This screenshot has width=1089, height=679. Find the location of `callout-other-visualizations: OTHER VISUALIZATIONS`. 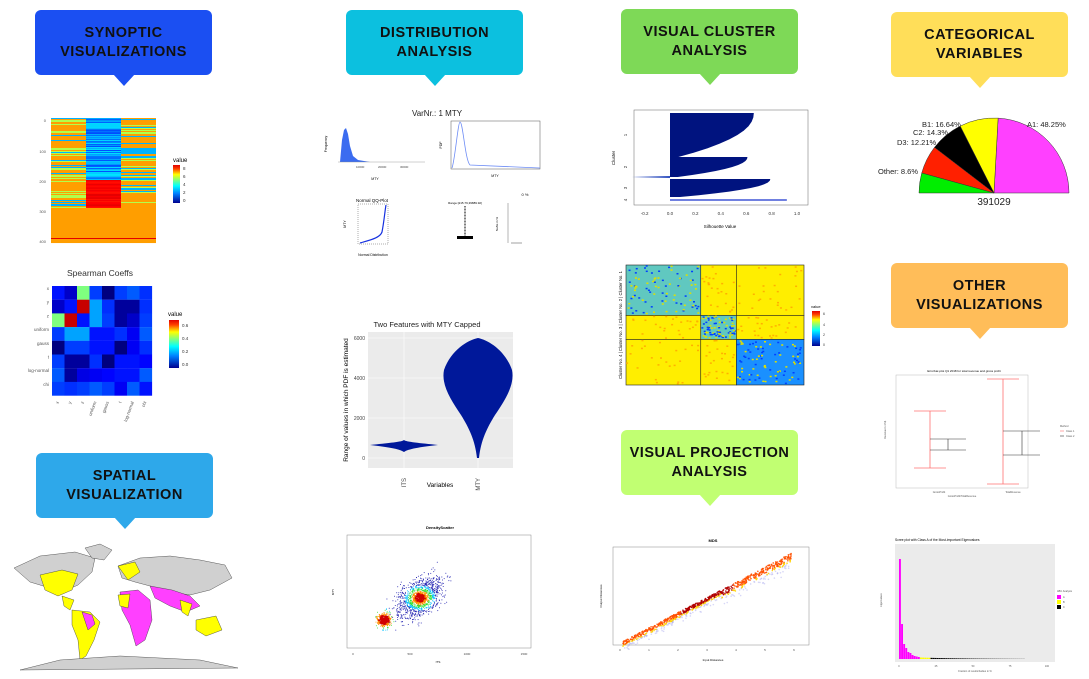

callout-other-visualizations: OTHER VISUALIZATIONS is located at coordinates (979, 301).